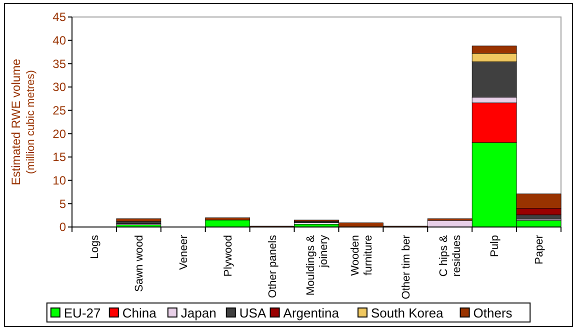 The width and height of the screenshot is (577, 332). Describe the element at coordinates (493, 313) in the screenshot. I see `legend-label: Others` at that location.